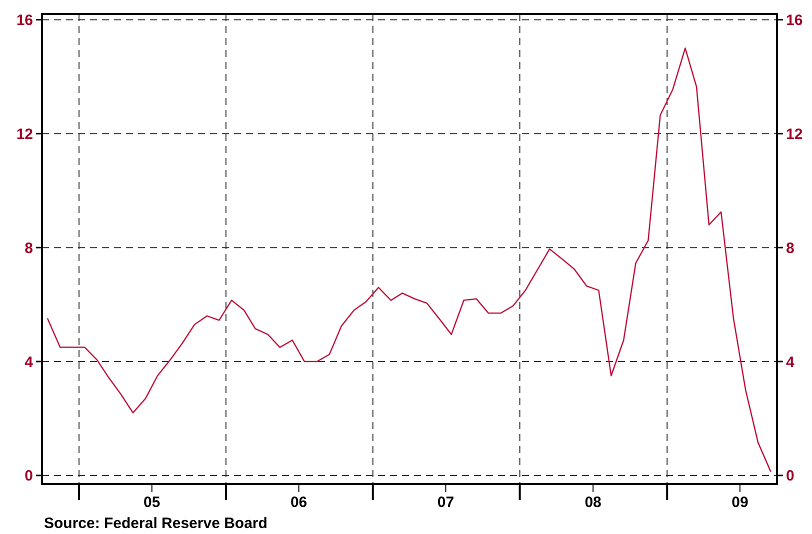 The width and height of the screenshot is (812, 534). What do you see at coordinates (28, 476) in the screenshot?
I see `y-tick-label: 0` at bounding box center [28, 476].